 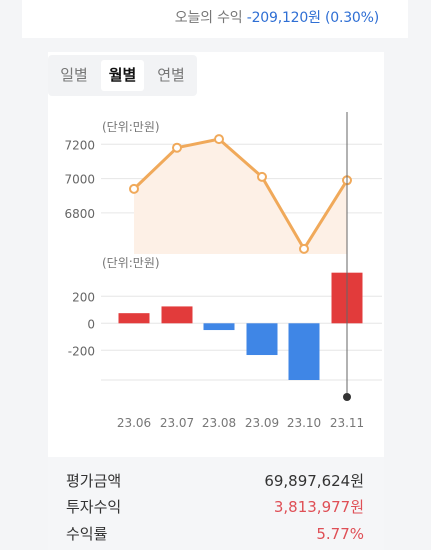 I want to click on today-profit: 오늘의 수익 -209,120원 (0.30%), so click(x=277, y=17).